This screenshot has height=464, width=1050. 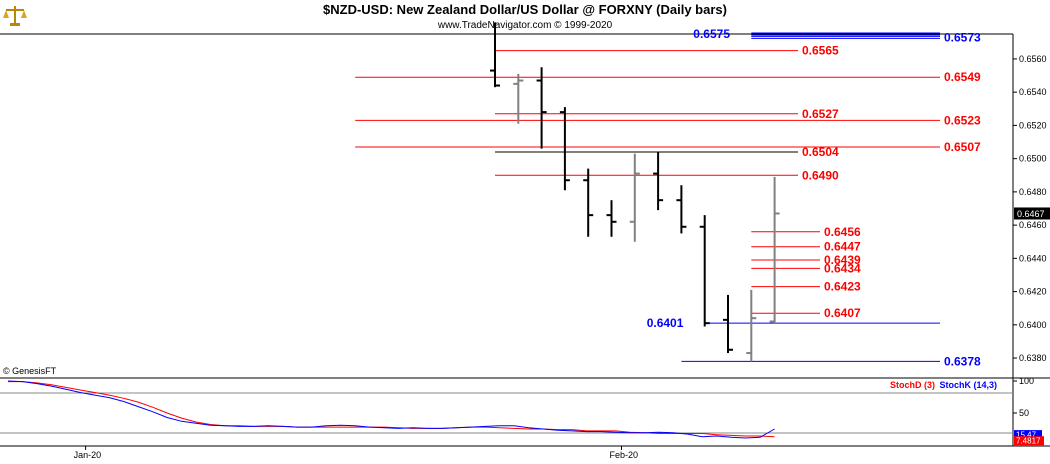 What do you see at coordinates (820, 51) in the screenshot?
I see `level-label: 0.6565` at bounding box center [820, 51].